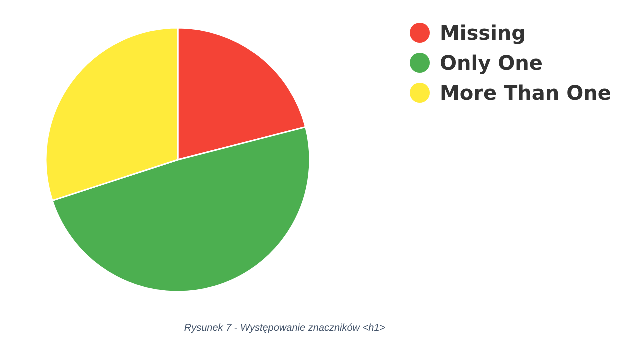 The image size is (636, 356). Describe the element at coordinates (491, 63) in the screenshot. I see `legend-label: Only One` at that location.